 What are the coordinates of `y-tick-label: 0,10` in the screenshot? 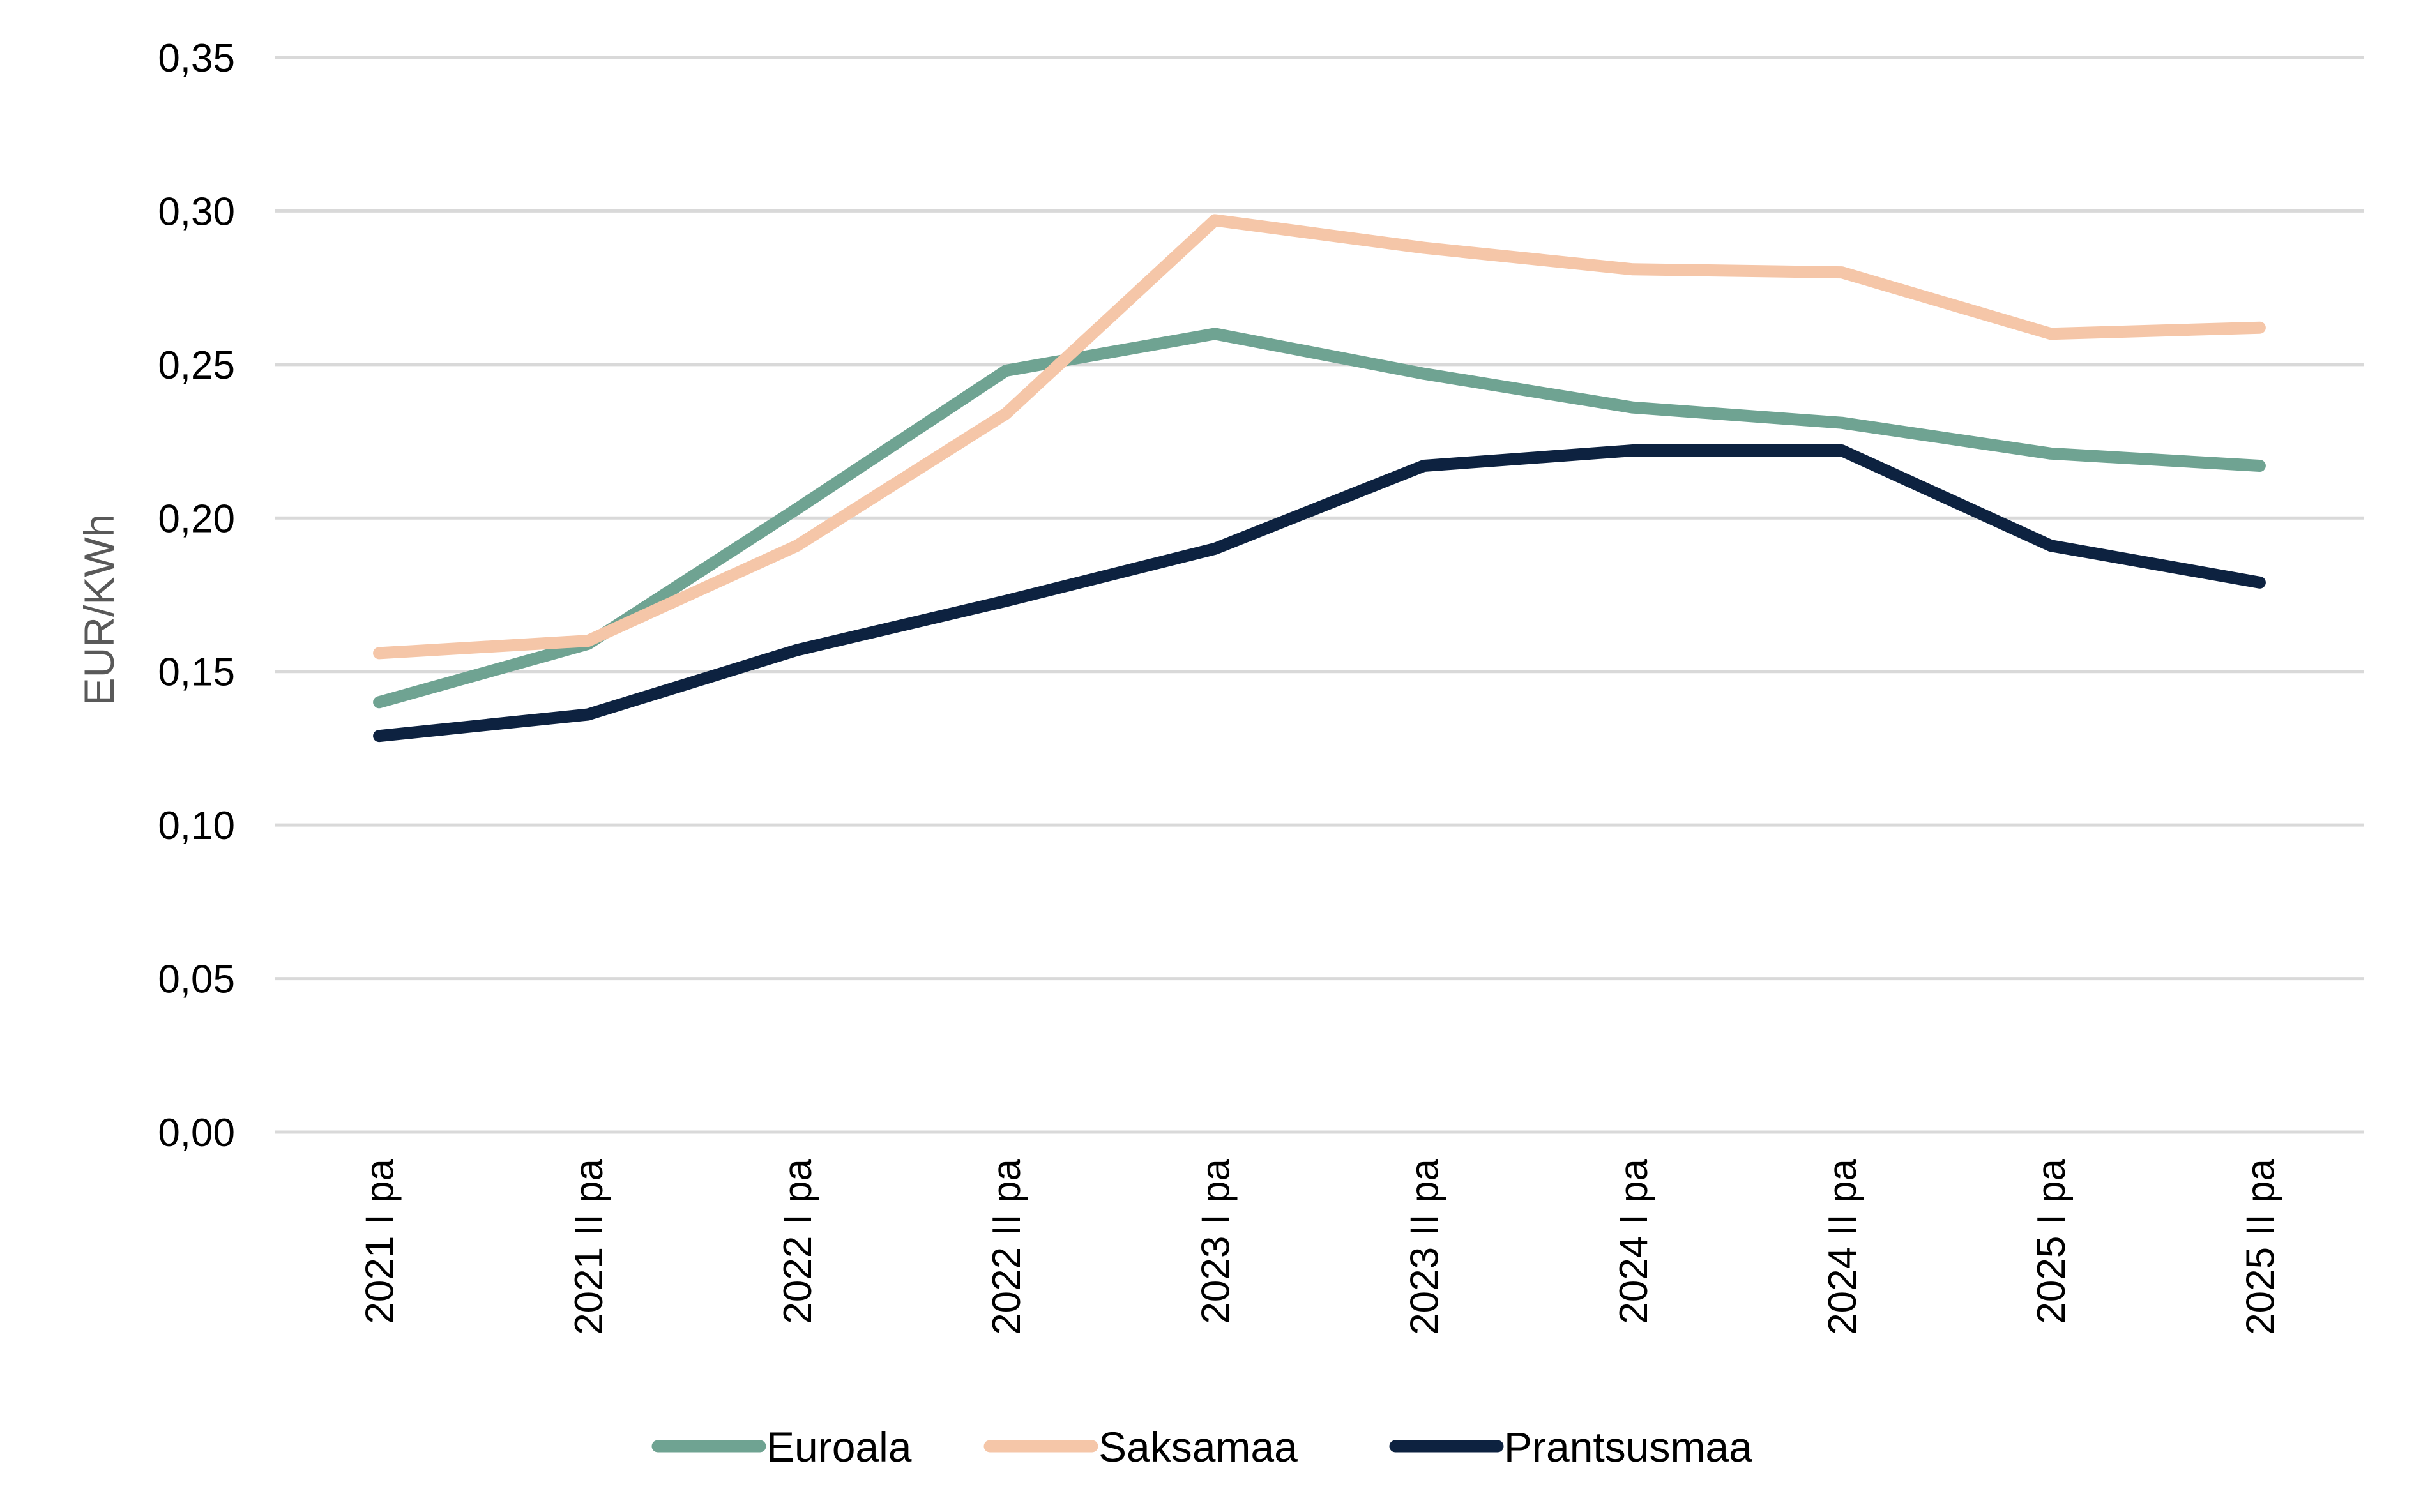 It's located at (196, 826).